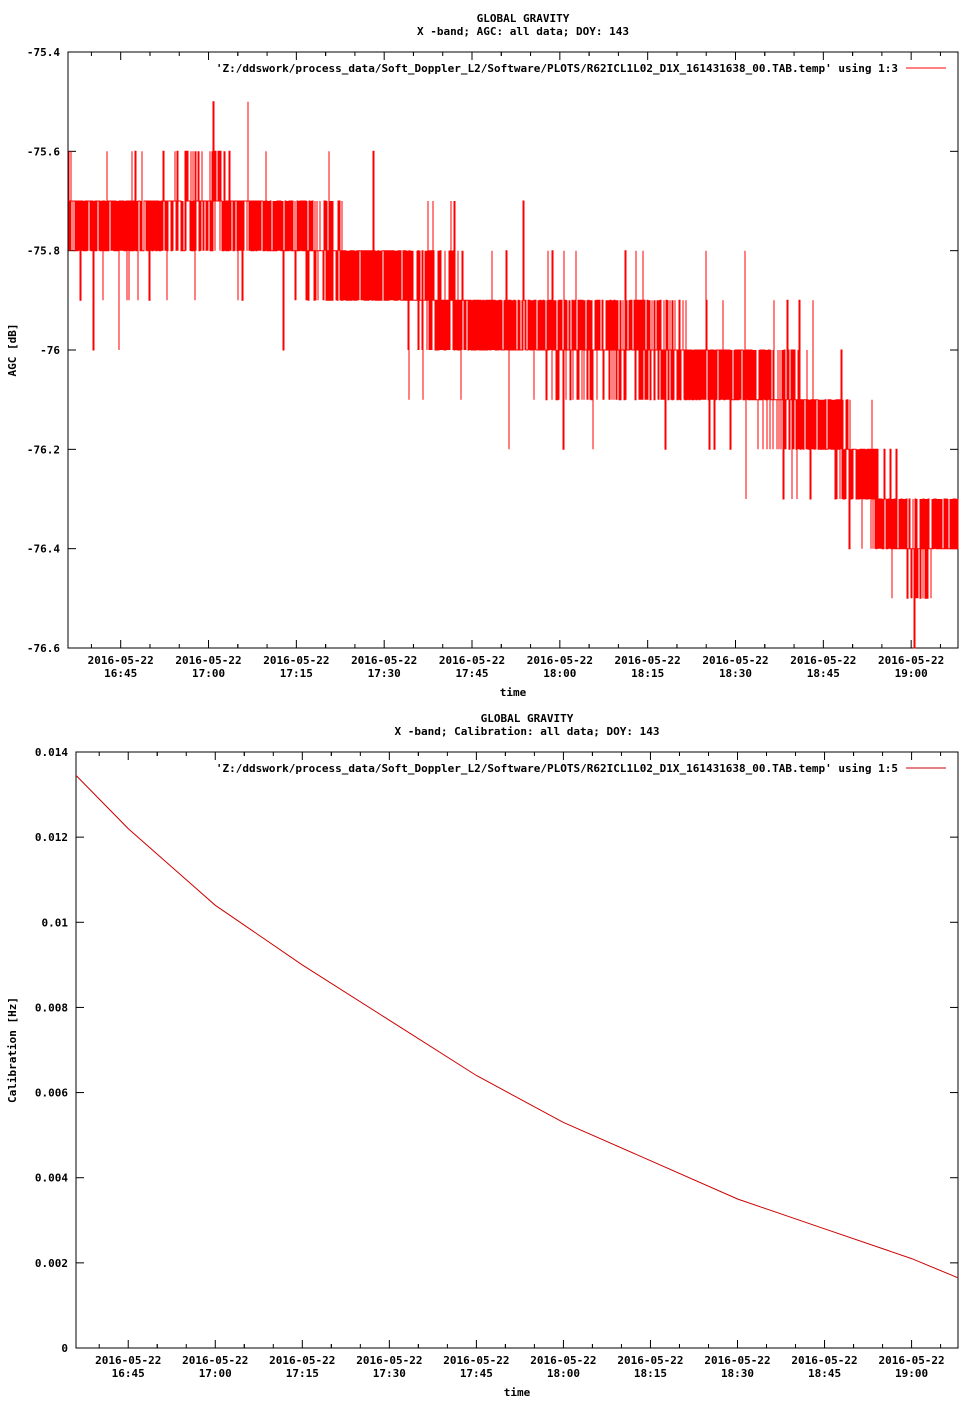  What do you see at coordinates (51, 1007) in the screenshot?
I see `y-tick-label: 0.008` at bounding box center [51, 1007].